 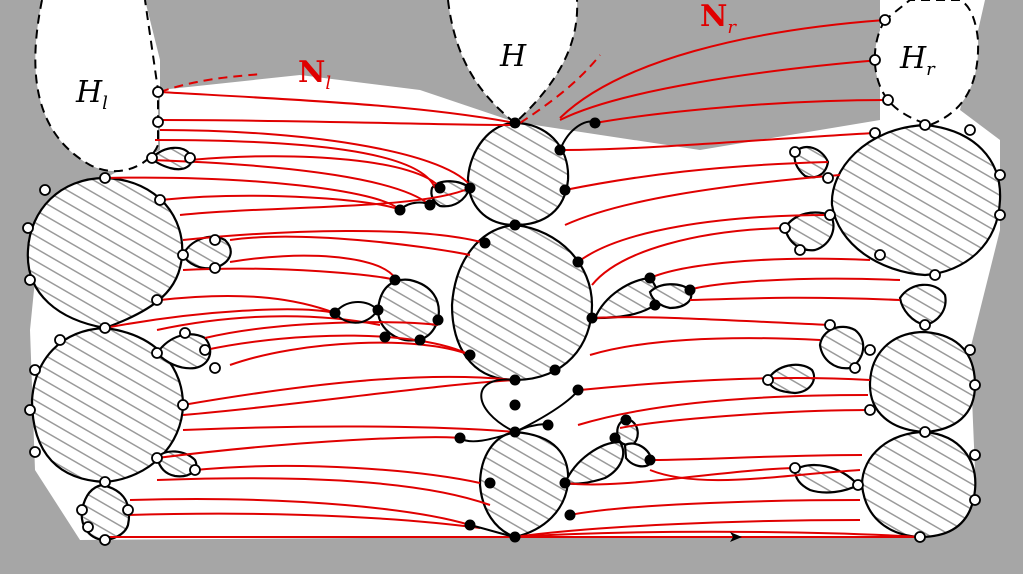 What do you see at coordinates (732, 27) in the screenshot?
I see `label-nr-sub: r` at bounding box center [732, 27].